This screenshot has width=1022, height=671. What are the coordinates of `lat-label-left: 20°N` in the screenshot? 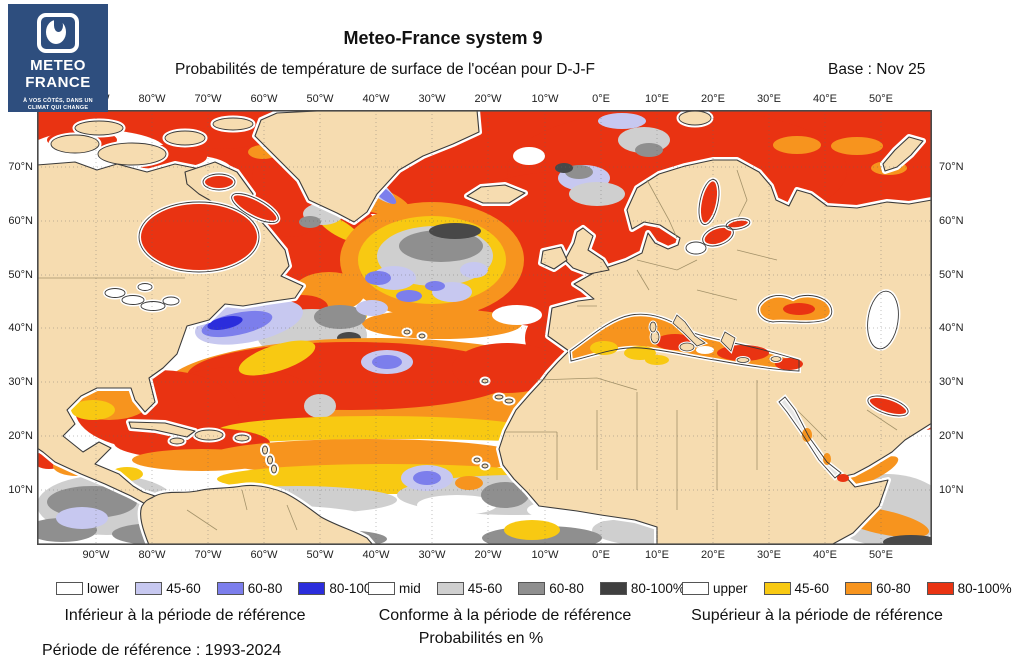 It's located at (20, 436).